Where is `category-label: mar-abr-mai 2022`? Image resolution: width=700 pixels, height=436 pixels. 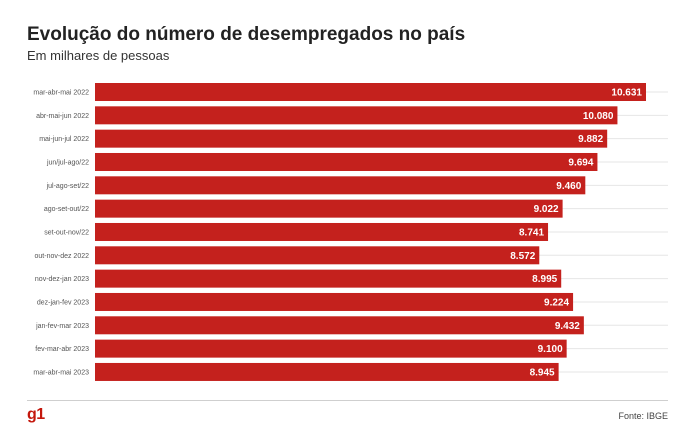
category-label: mar-abr-mai 2022 is located at coordinates (61, 93).